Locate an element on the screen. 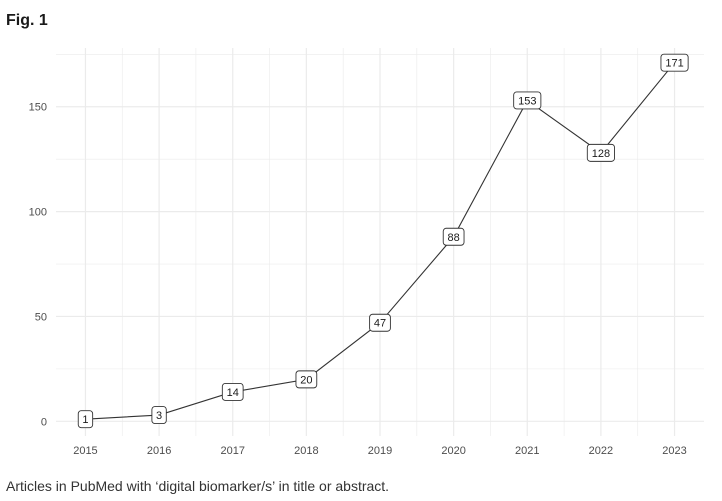  y-tick-label: 150 is located at coordinates (38, 108).